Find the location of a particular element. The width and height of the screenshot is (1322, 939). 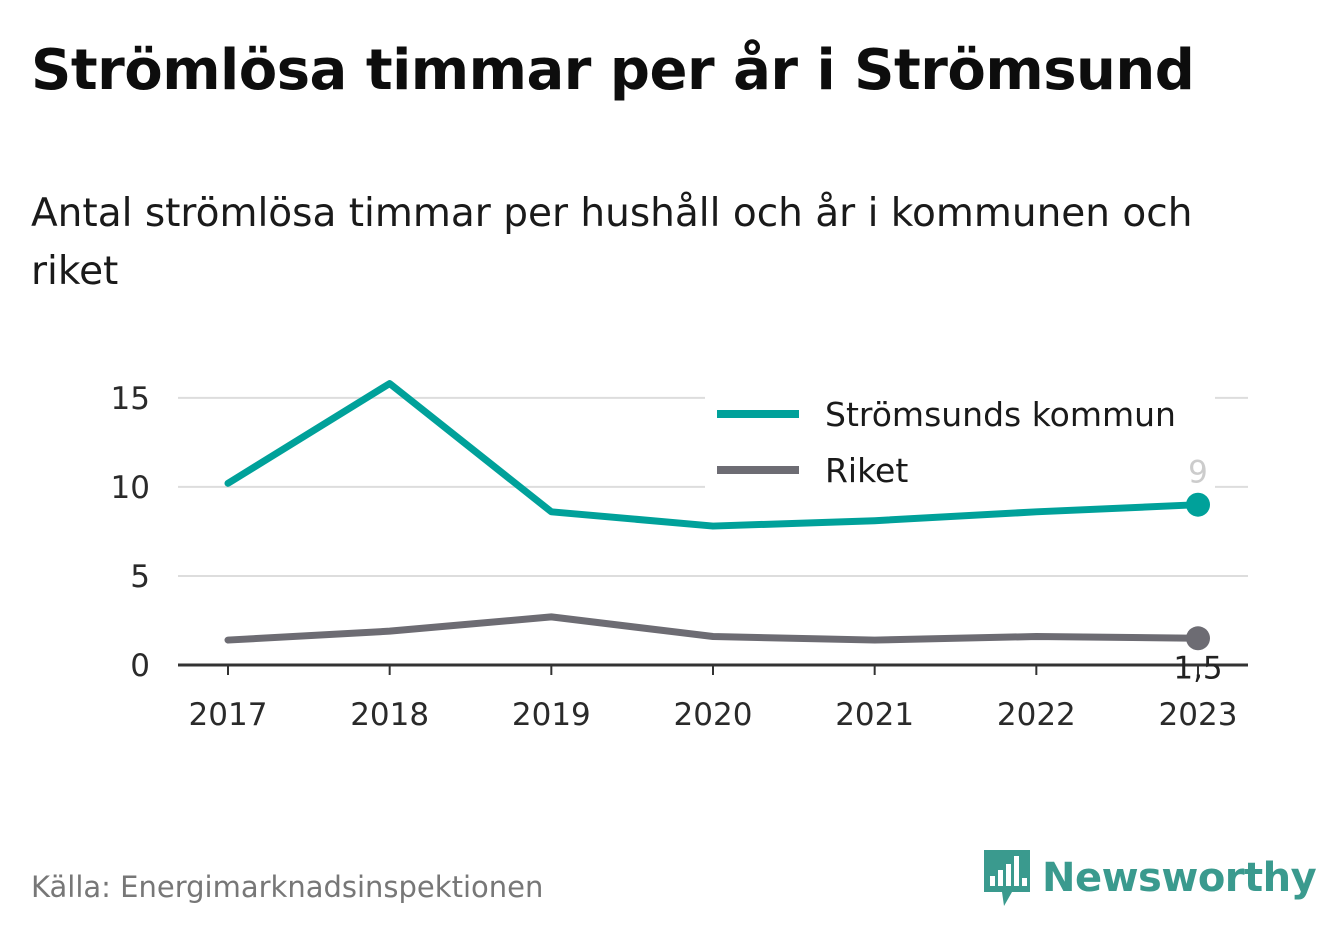

x-tick-label: 2020 is located at coordinates (713, 715).